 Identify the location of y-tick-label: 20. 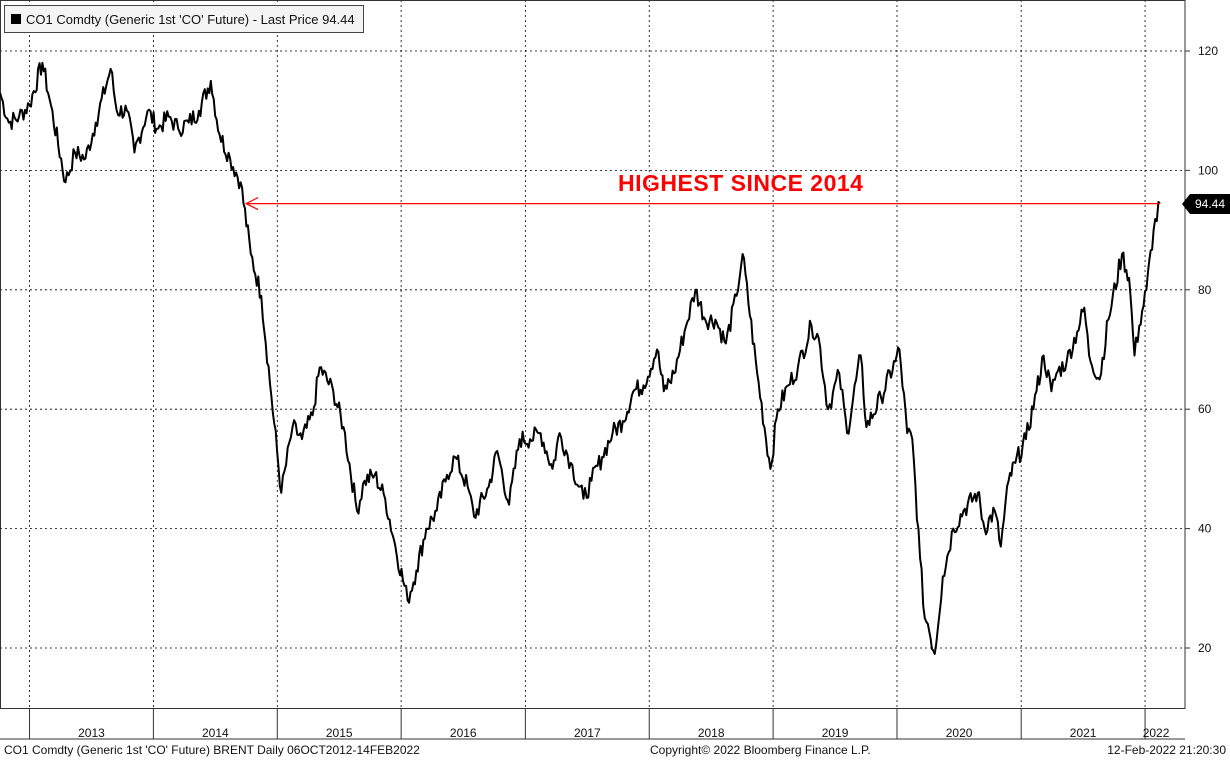
(1205, 648).